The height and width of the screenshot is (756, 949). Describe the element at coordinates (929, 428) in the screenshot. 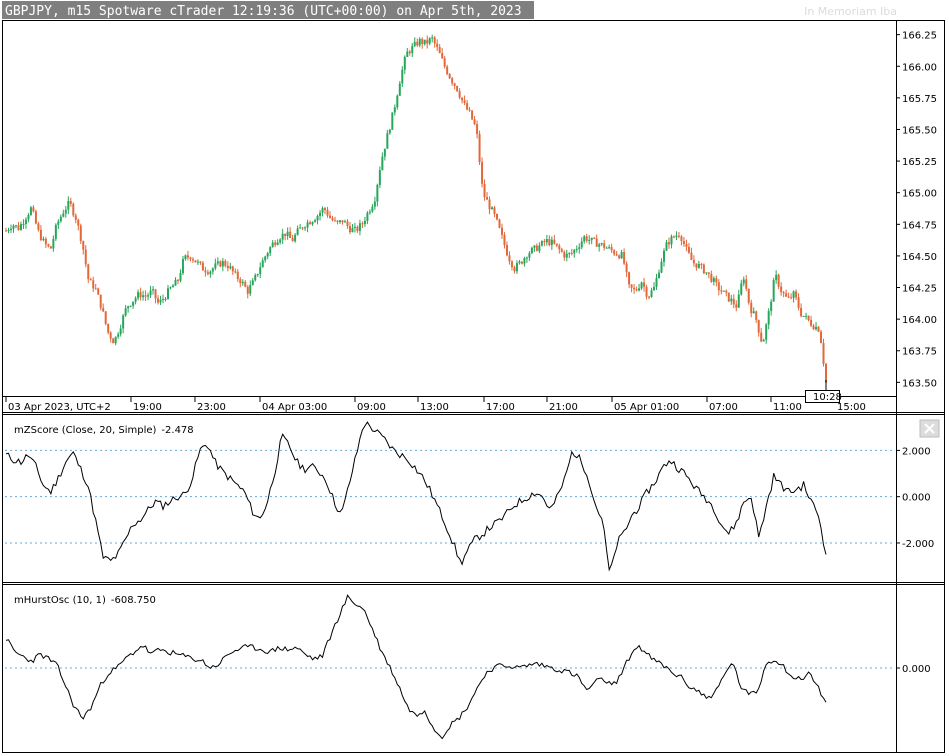

I see `indicator-close-button` at that location.